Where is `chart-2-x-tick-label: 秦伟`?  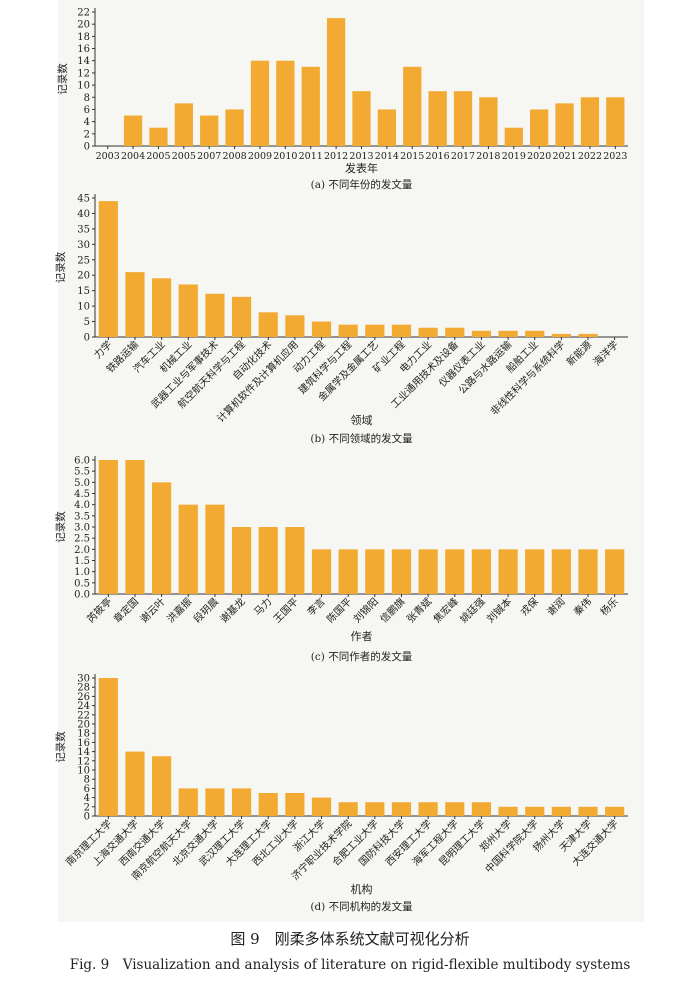 chart-2-x-tick-label: 秦伟 is located at coordinates (582, 606).